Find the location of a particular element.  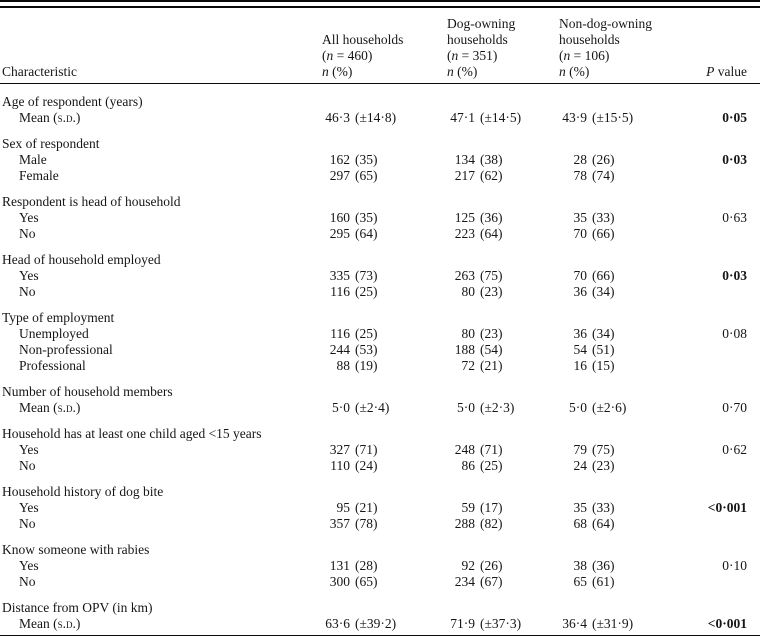

count-value: 46·3 is located at coordinates (337, 117).